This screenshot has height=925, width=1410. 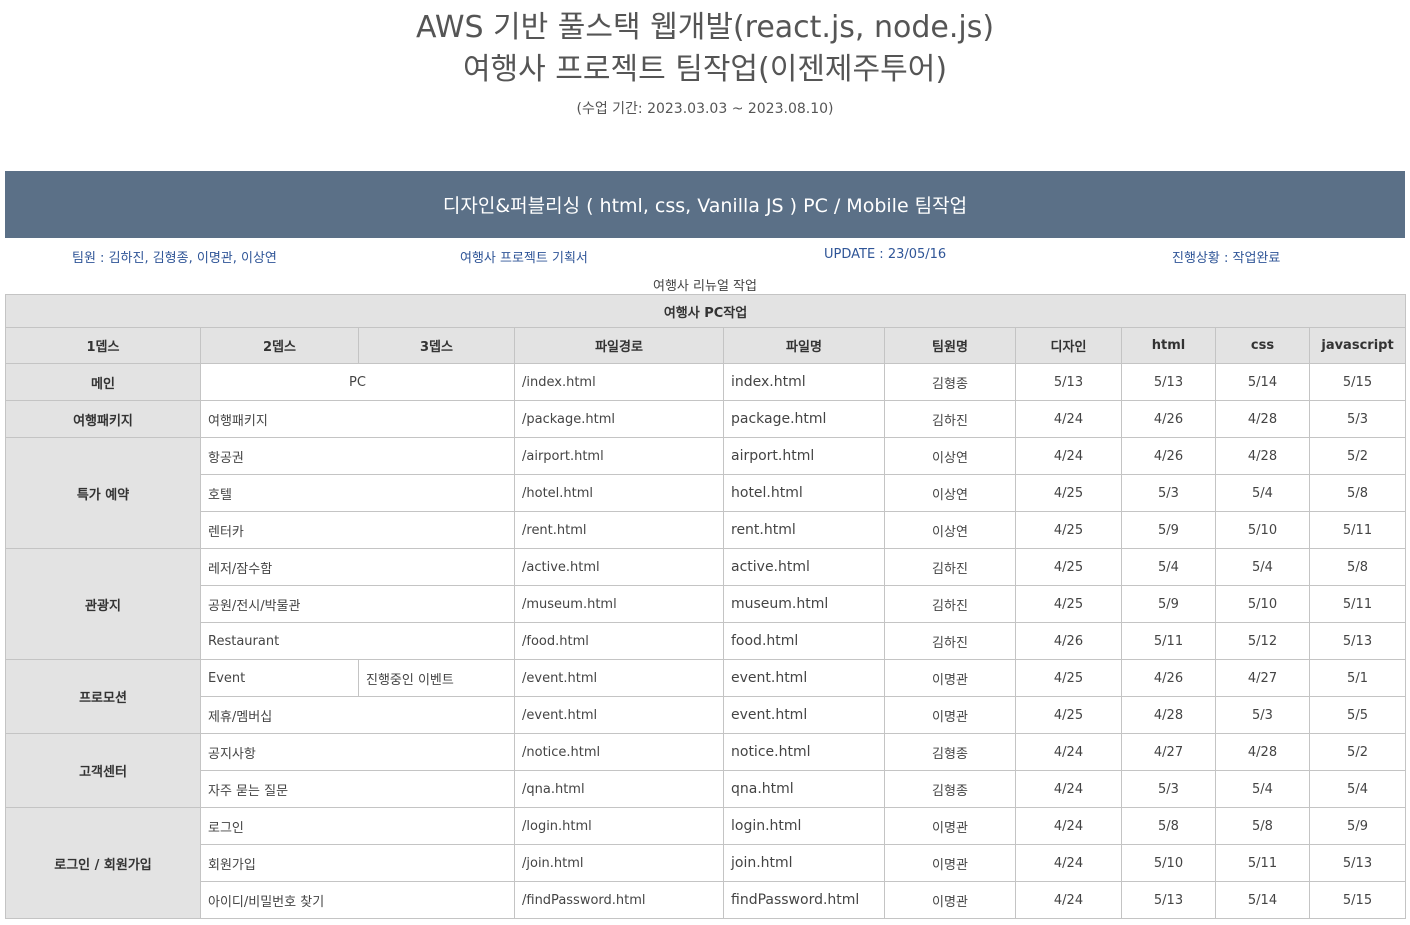 I want to click on filename-cell: event.html, so click(x=804, y=715).